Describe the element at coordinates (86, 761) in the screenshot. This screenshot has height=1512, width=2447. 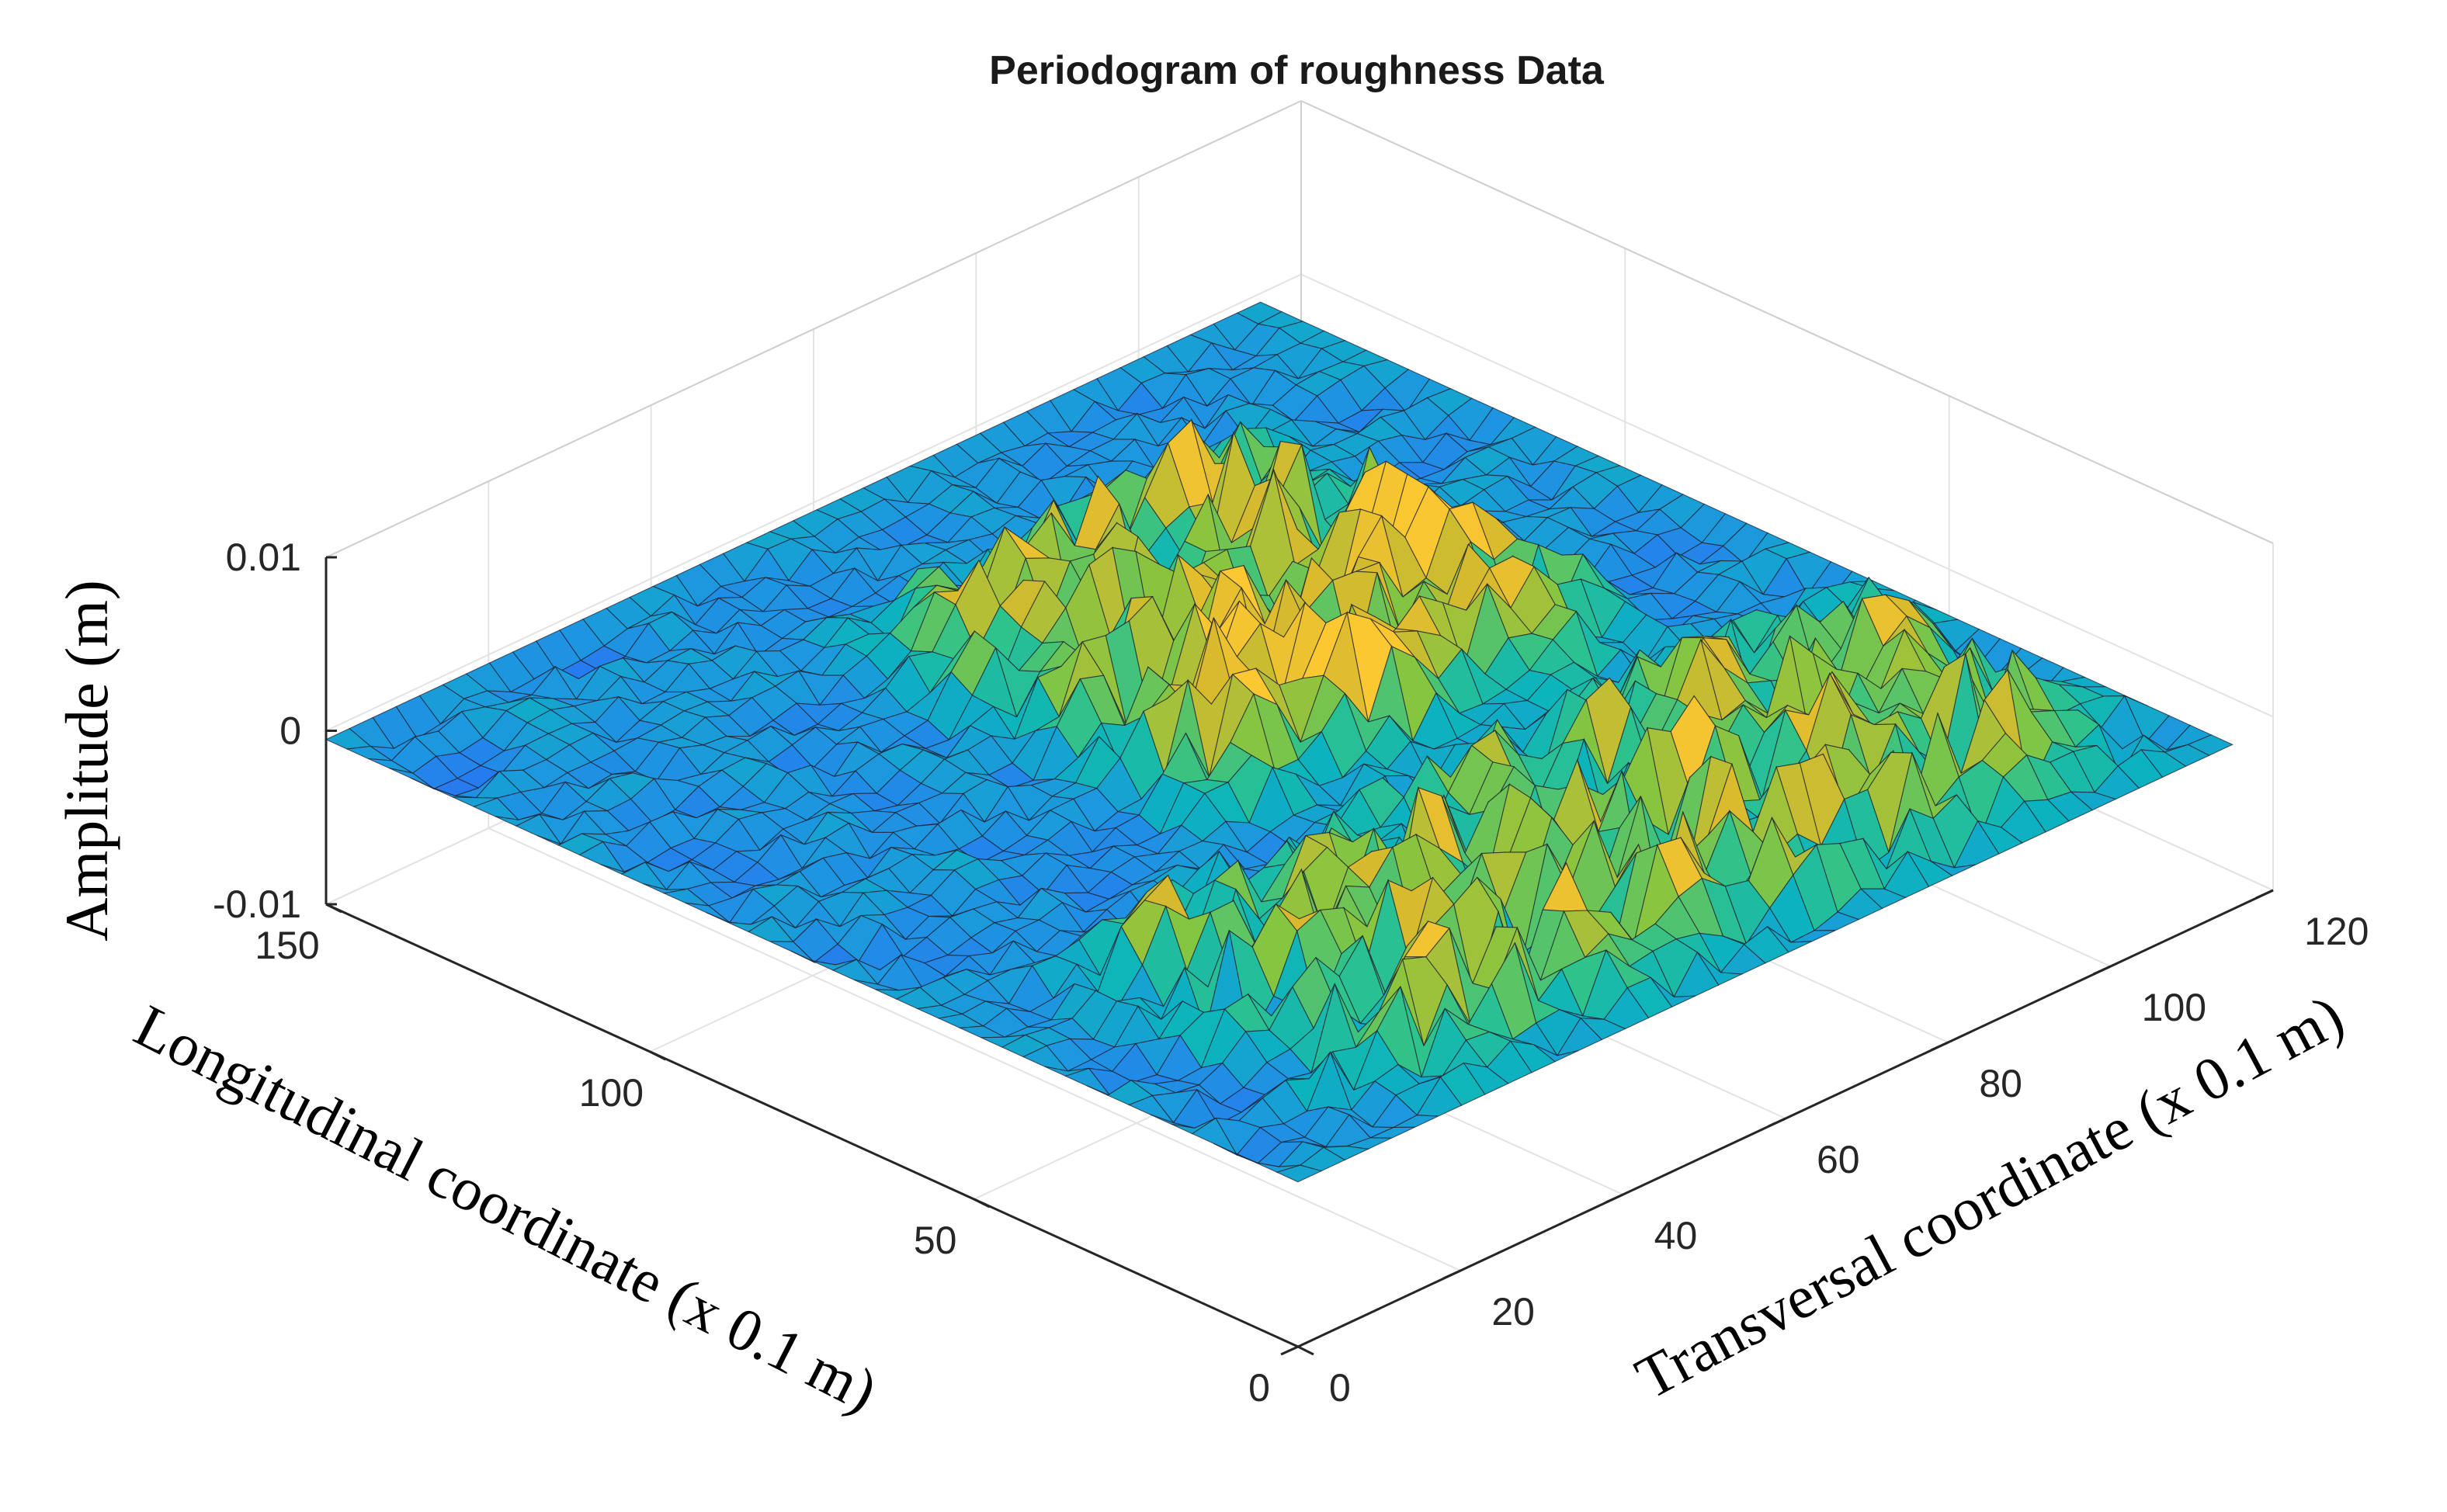
I see `z-axis-title: Amplitude (m)` at that location.